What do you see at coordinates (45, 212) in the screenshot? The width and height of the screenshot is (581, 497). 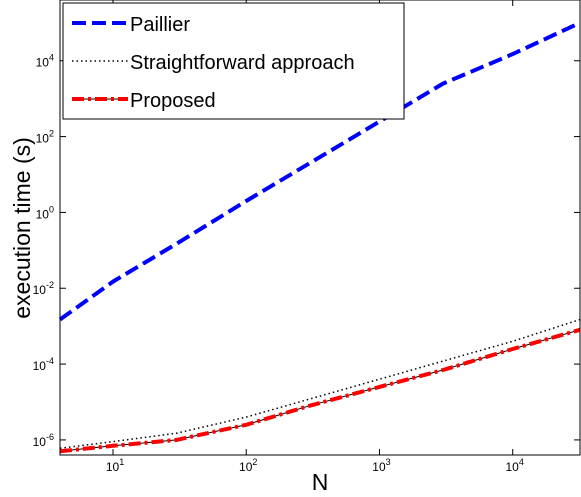 I see `y-tick-label: 10⁰` at bounding box center [45, 212].